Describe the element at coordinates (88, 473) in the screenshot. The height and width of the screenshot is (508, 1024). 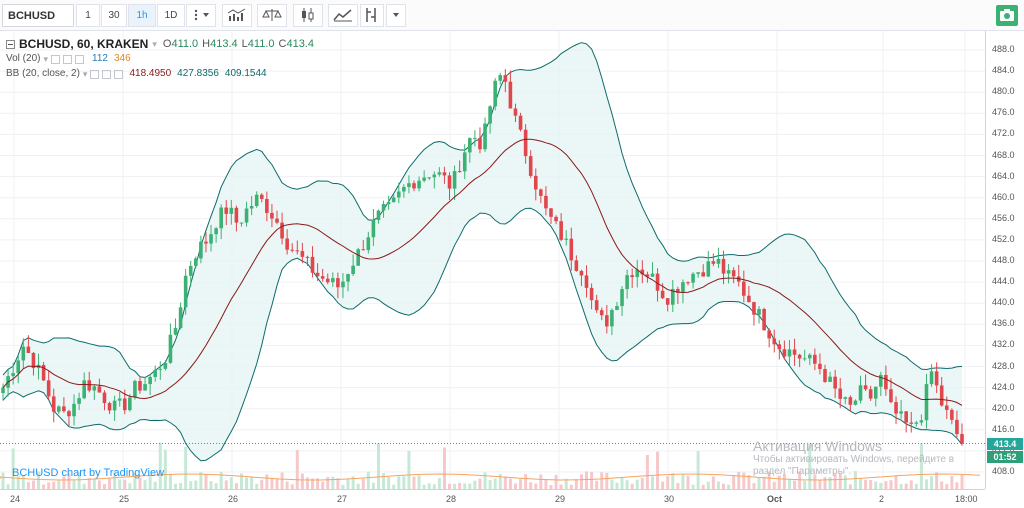
I see `tradingview-watermark: BCHUSD chart by TradingView` at that location.